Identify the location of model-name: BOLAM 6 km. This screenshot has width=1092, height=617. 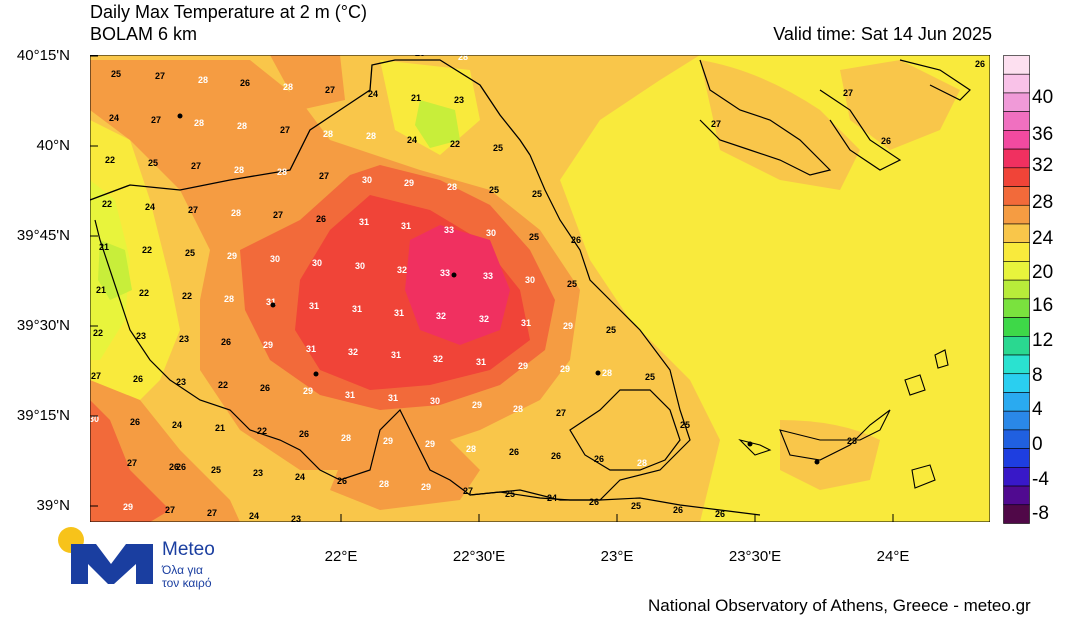
(144, 34).